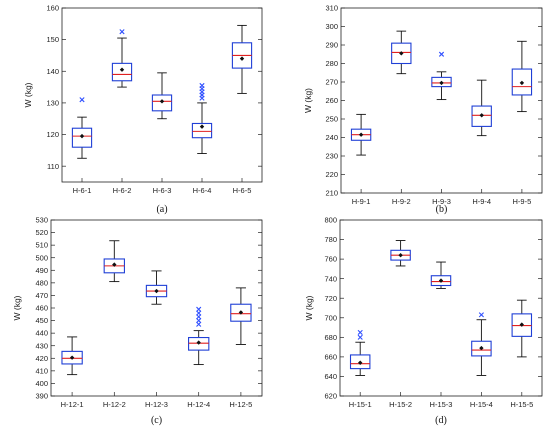 This screenshot has height=433, width=550. What do you see at coordinates (331, 26) in the screenshot?
I see `y-tick-label: 300` at bounding box center [331, 26].